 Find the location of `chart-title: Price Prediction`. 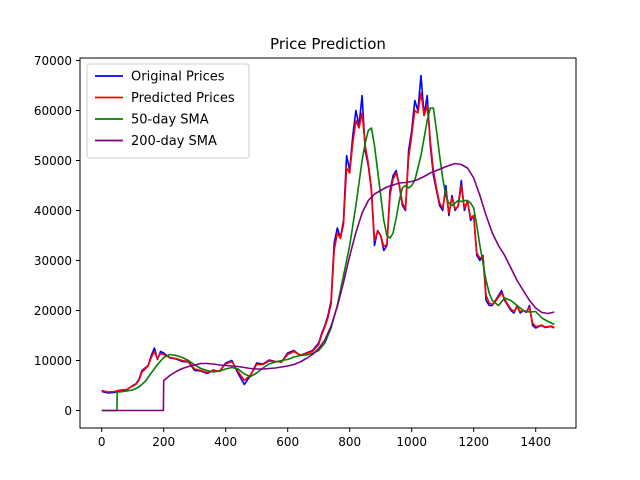

chart-title: Price Prediction is located at coordinates (328, 44).